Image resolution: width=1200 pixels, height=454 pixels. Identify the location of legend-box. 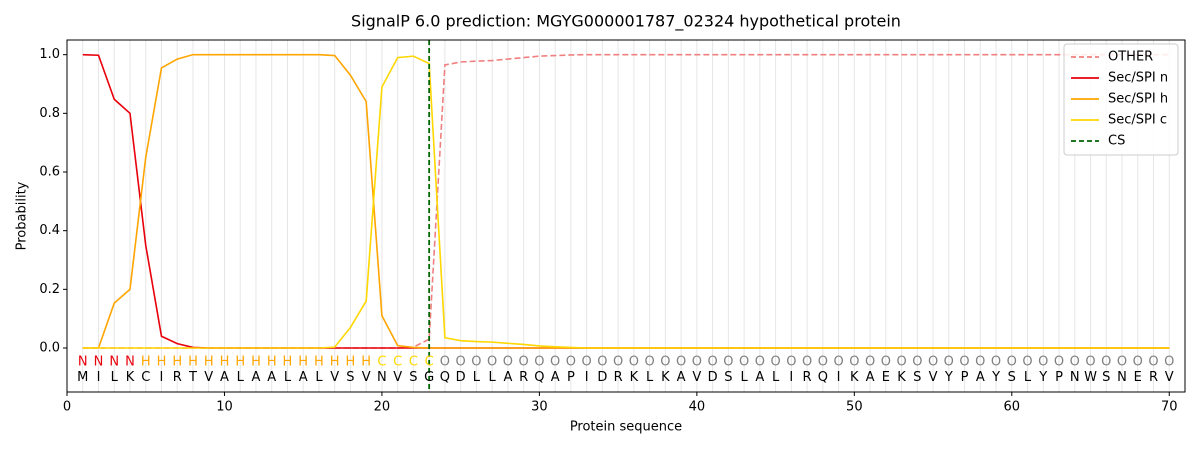
(1121, 99).